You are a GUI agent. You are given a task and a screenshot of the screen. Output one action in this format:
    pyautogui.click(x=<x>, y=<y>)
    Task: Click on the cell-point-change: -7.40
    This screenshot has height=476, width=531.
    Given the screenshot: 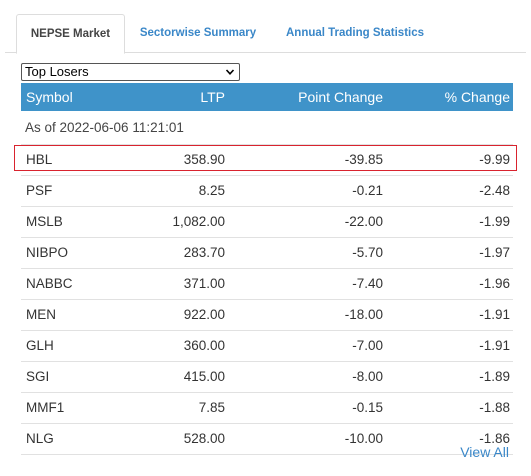 What is the action you would take?
    pyautogui.click(x=367, y=283)
    